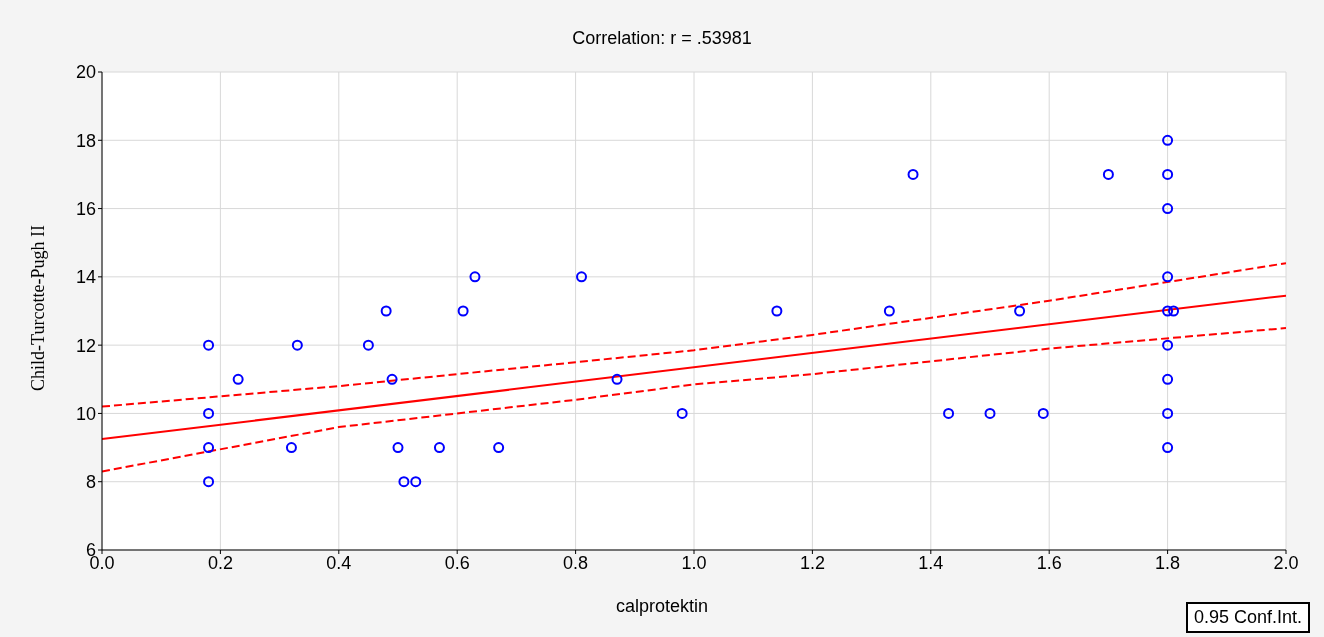  What do you see at coordinates (339, 562) in the screenshot?
I see `x-tick-label: 0.4` at bounding box center [339, 562].